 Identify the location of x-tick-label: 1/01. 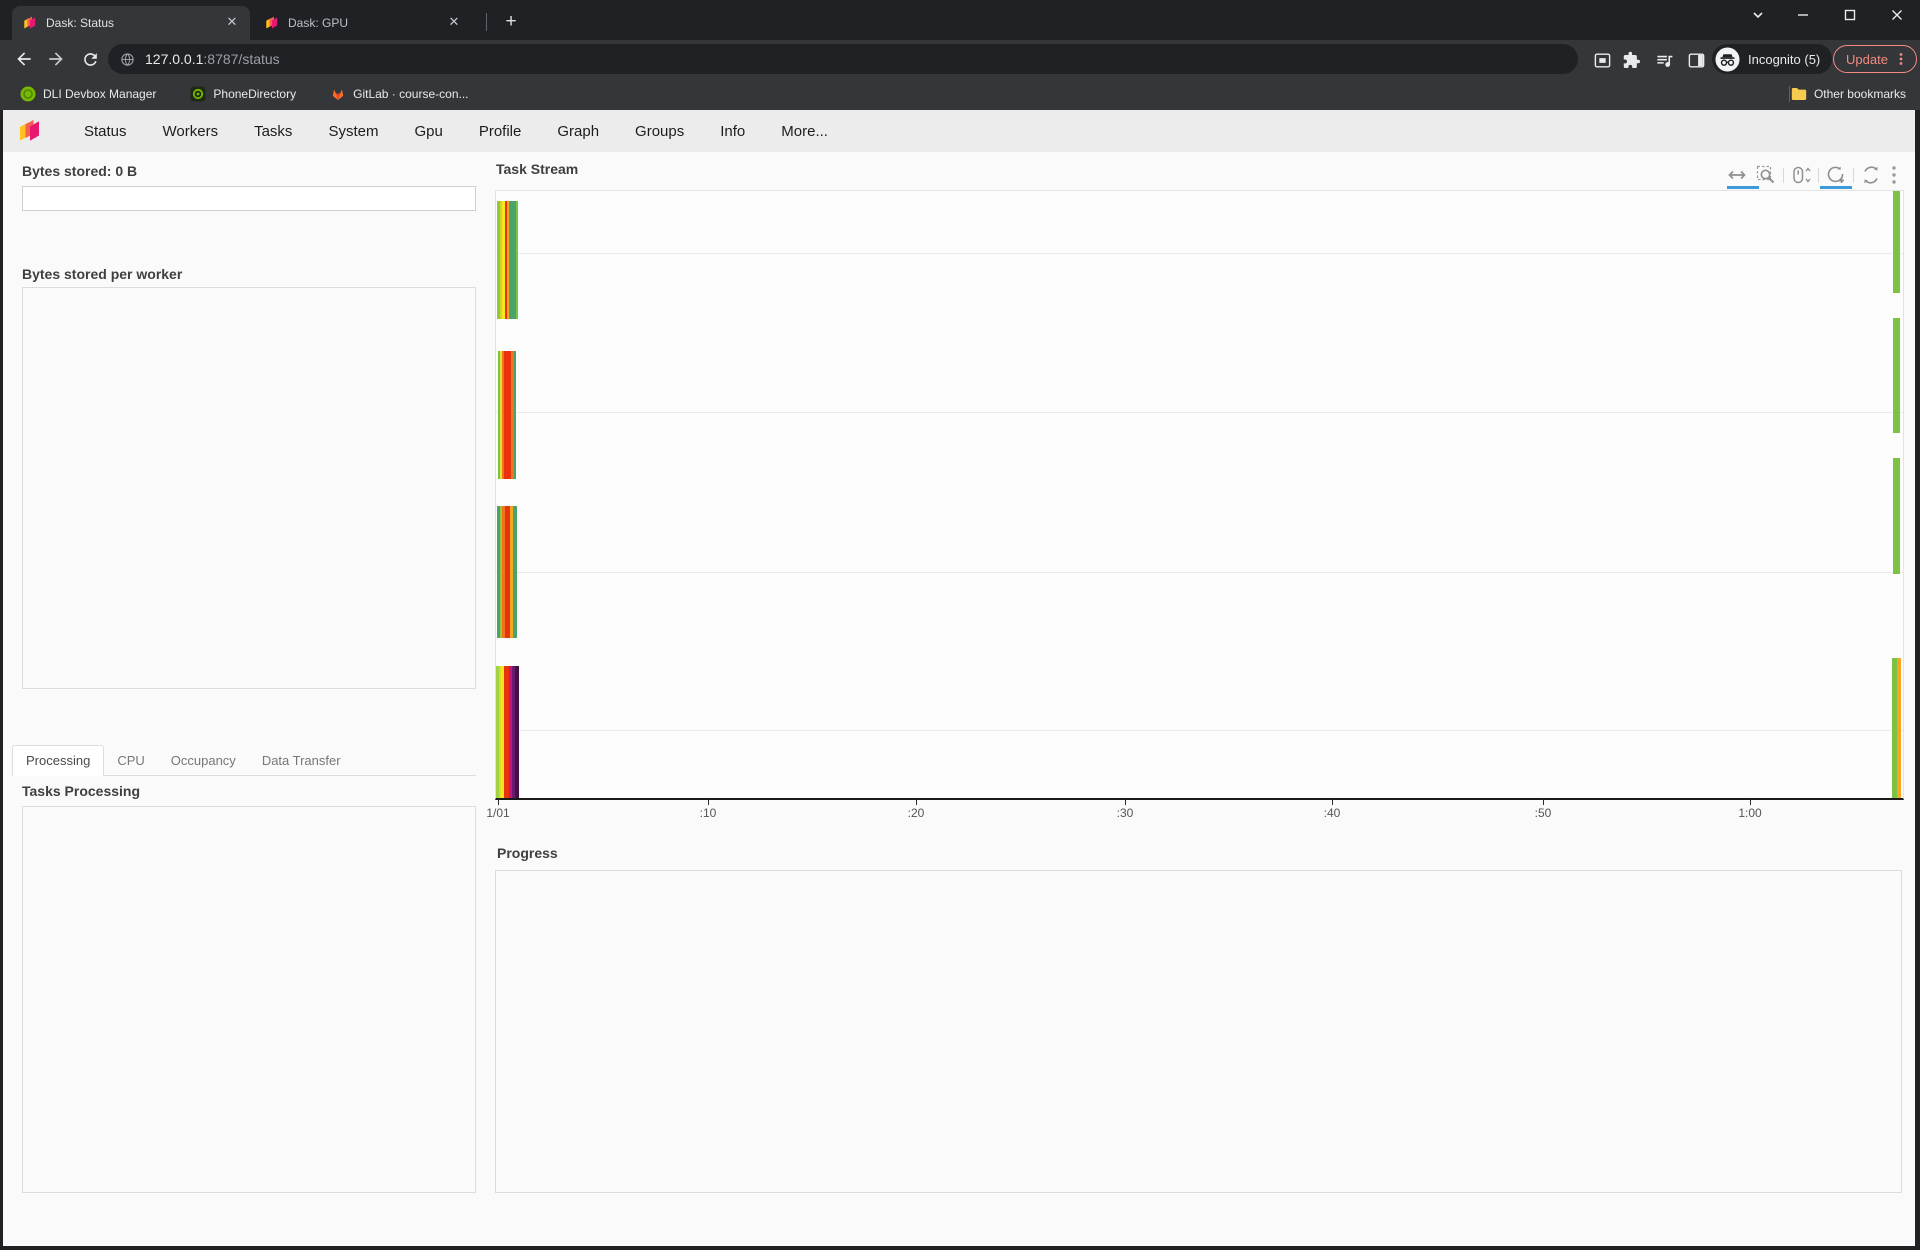
(498, 813).